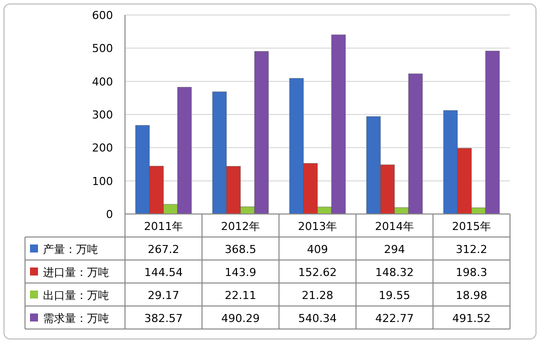 The image size is (541, 344). What do you see at coordinates (163, 226) in the screenshot?
I see `x-tick-label: 2011年` at bounding box center [163, 226].